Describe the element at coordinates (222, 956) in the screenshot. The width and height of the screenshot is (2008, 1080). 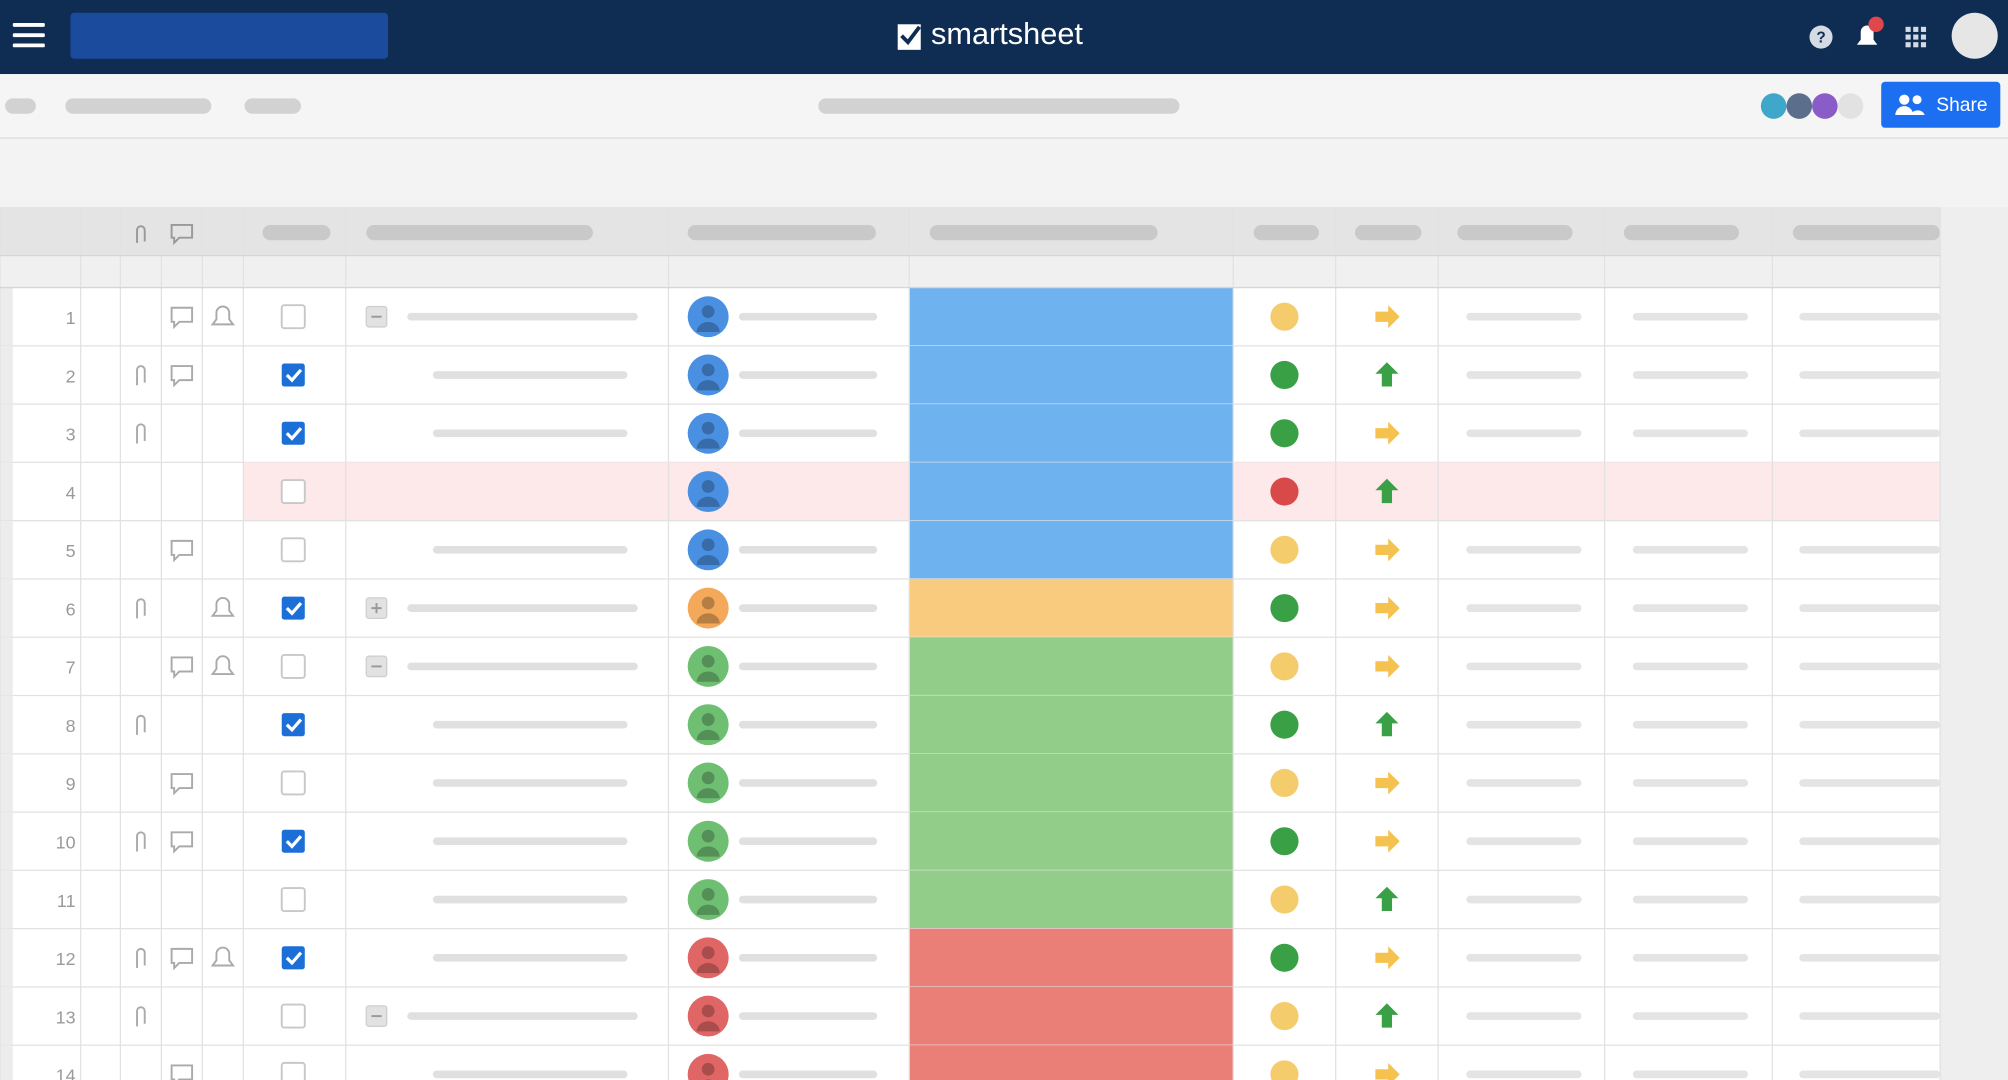
I see `reminder-icon` at that location.